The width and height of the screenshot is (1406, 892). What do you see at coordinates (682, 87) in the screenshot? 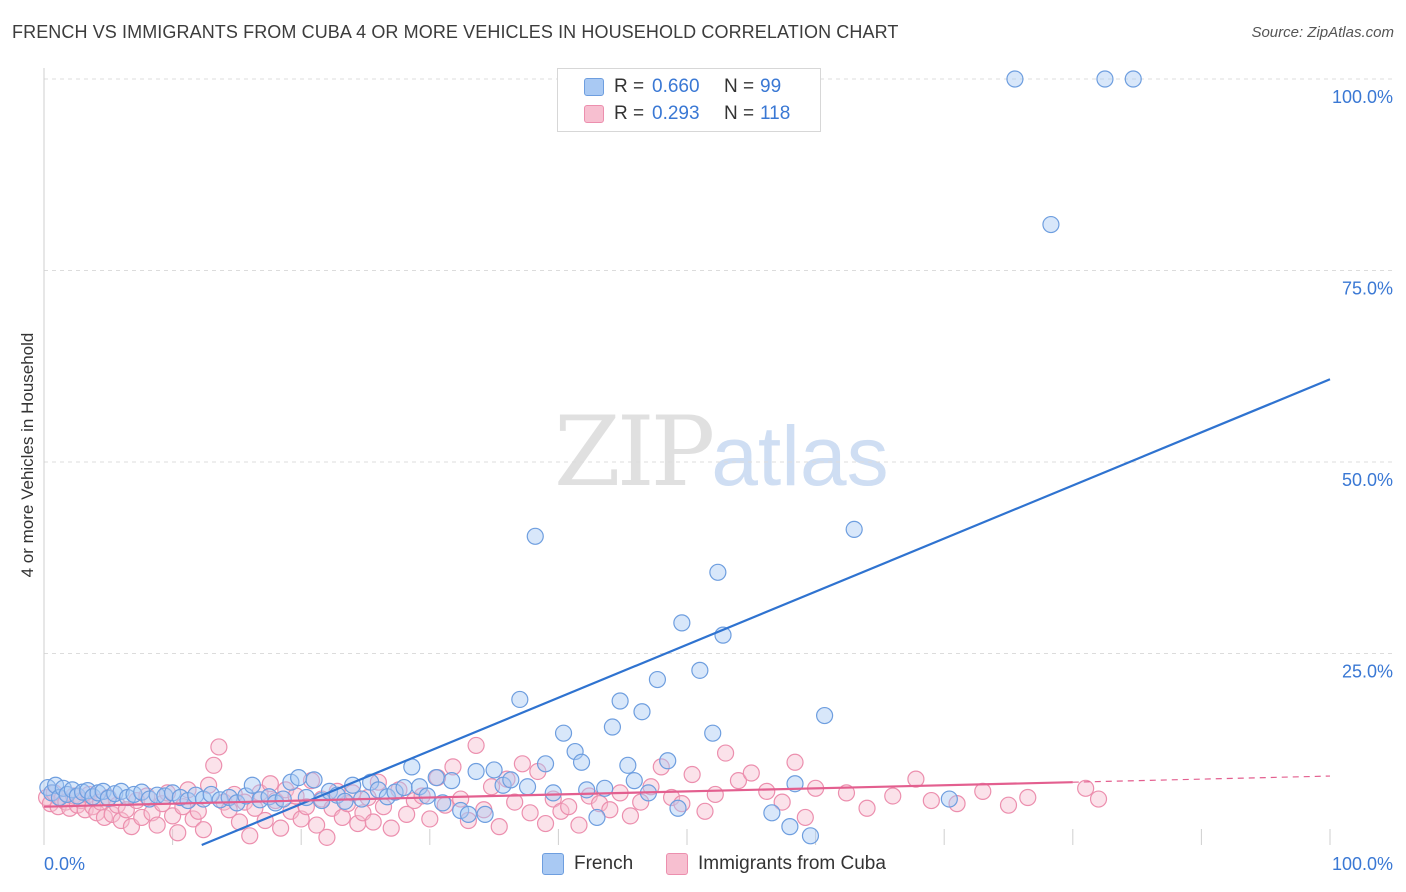
I see `legend-row-french: R = 0.660 N = 99` at bounding box center [682, 87].